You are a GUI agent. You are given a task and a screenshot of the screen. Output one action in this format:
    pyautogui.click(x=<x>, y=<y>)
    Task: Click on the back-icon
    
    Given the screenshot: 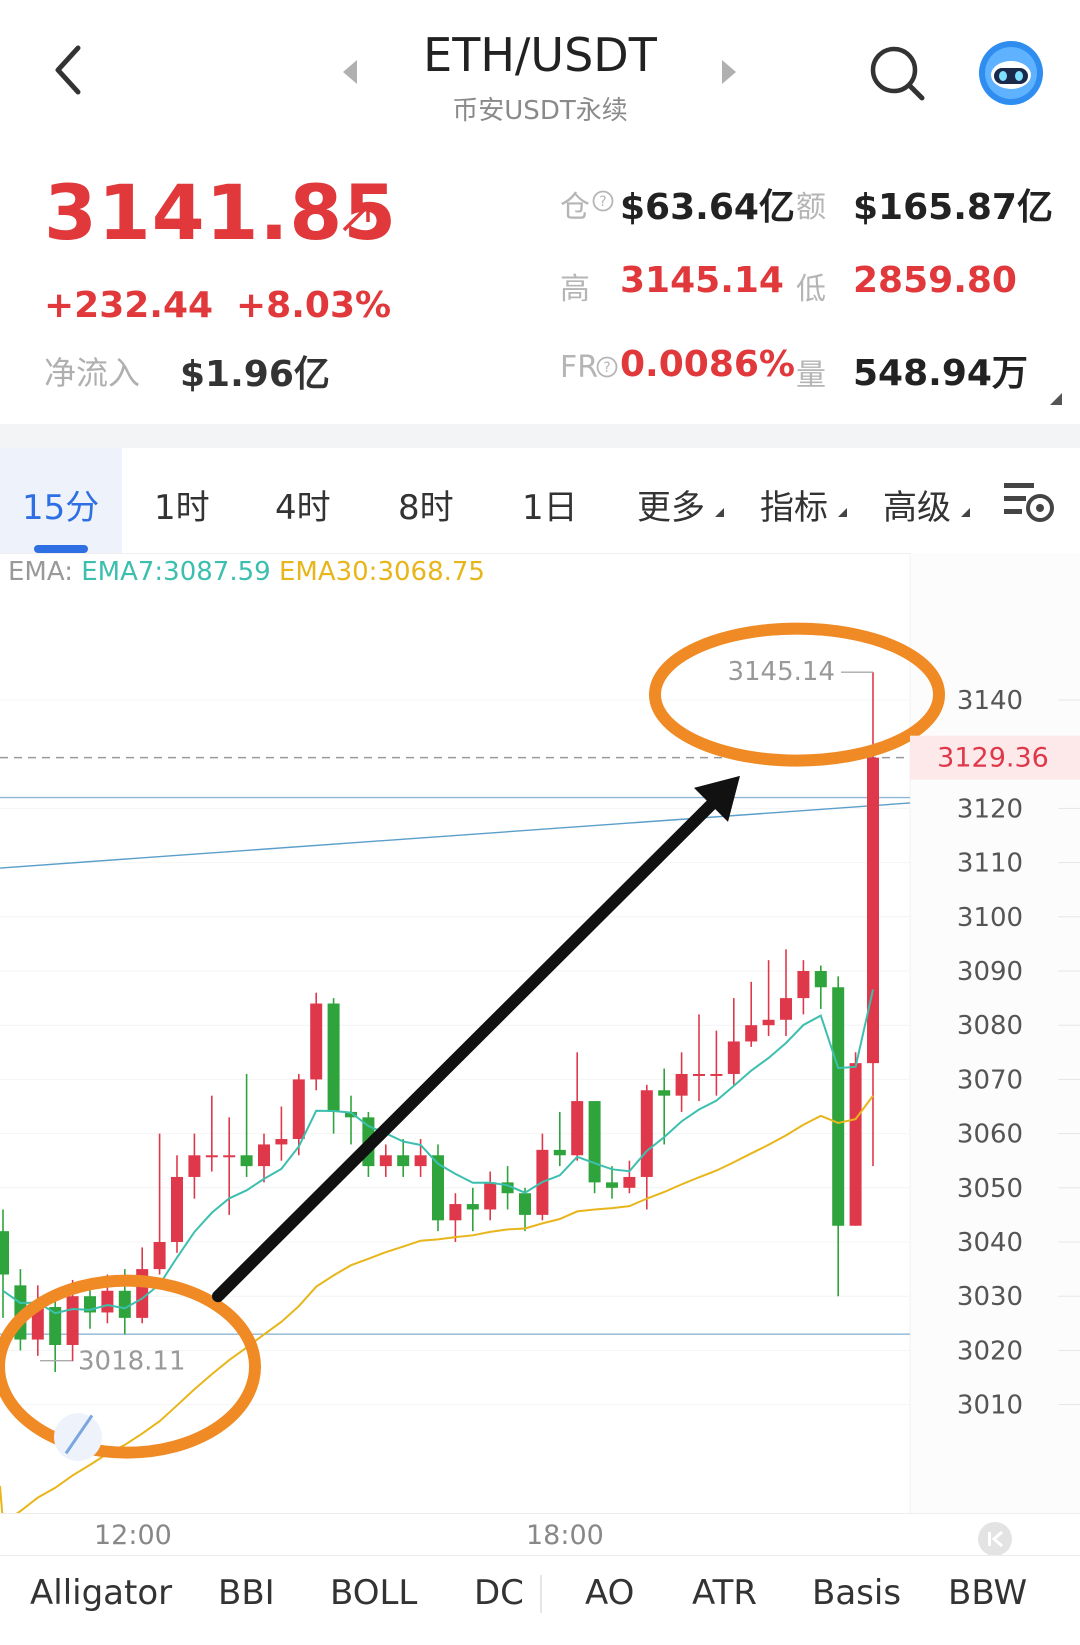 What is the action you would take?
    pyautogui.click(x=68, y=70)
    